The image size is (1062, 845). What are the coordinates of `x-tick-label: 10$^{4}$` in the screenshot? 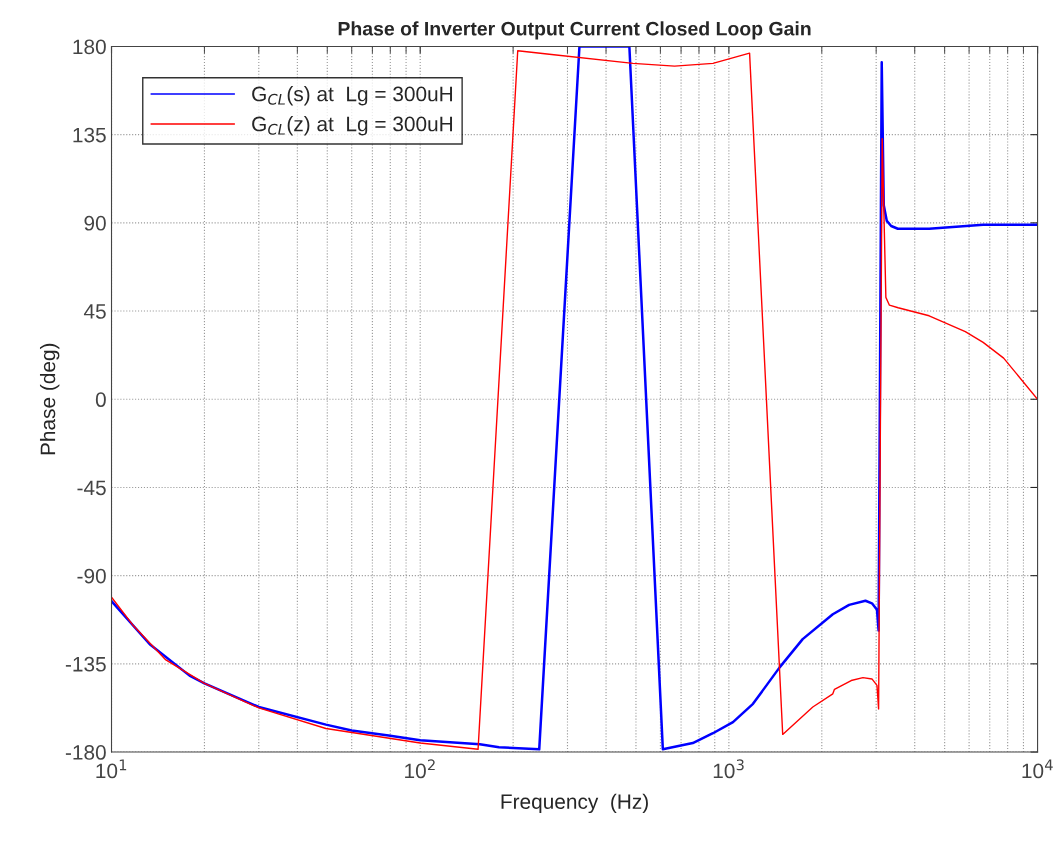 It's located at (1037, 769).